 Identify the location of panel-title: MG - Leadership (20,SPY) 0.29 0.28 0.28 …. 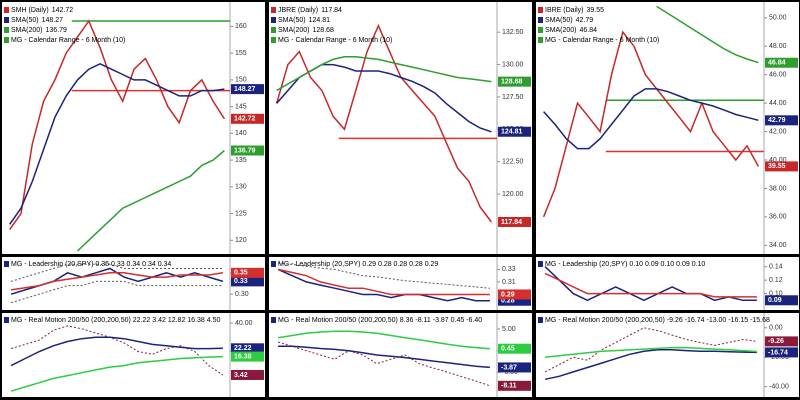
(358, 264).